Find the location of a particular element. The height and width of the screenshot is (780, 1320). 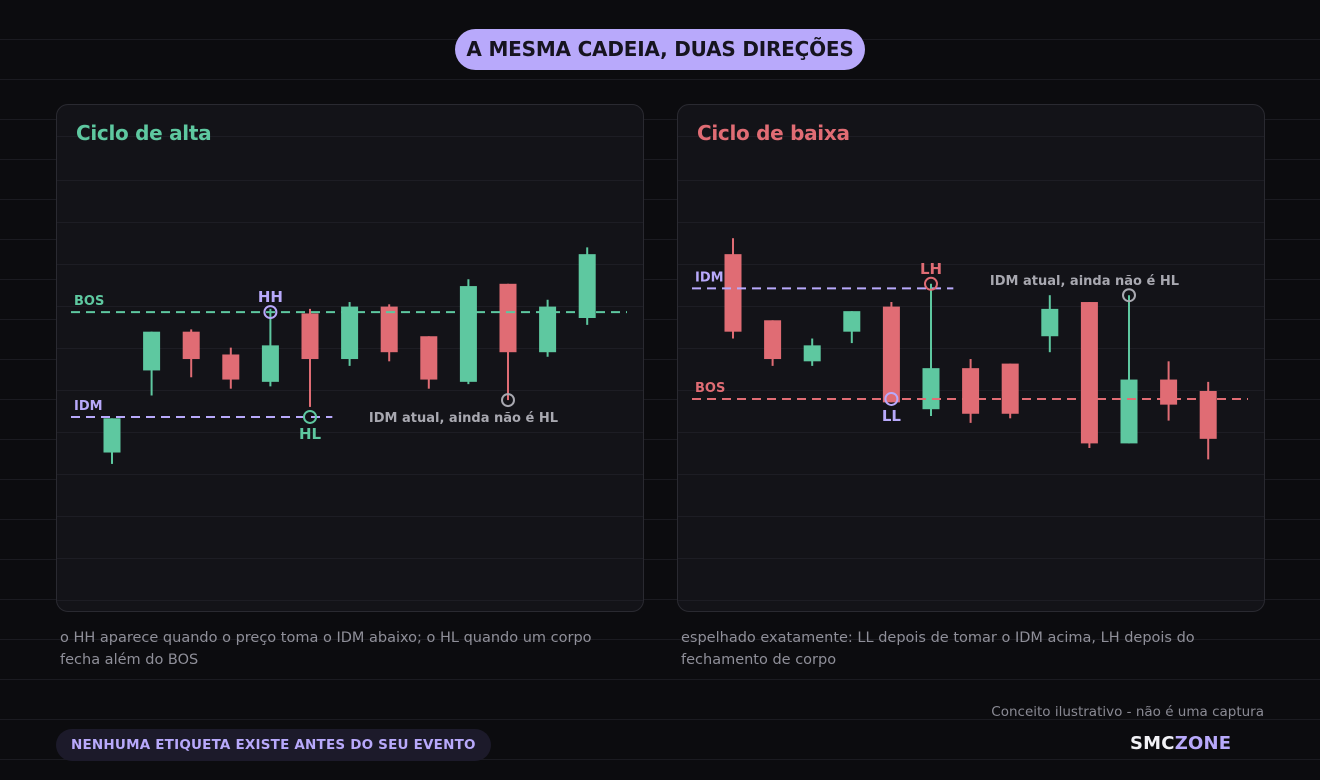

bullish-cycle-chart: BOS IDM HH HL IDM atual, ainda não é HL is located at coordinates (349, 355).